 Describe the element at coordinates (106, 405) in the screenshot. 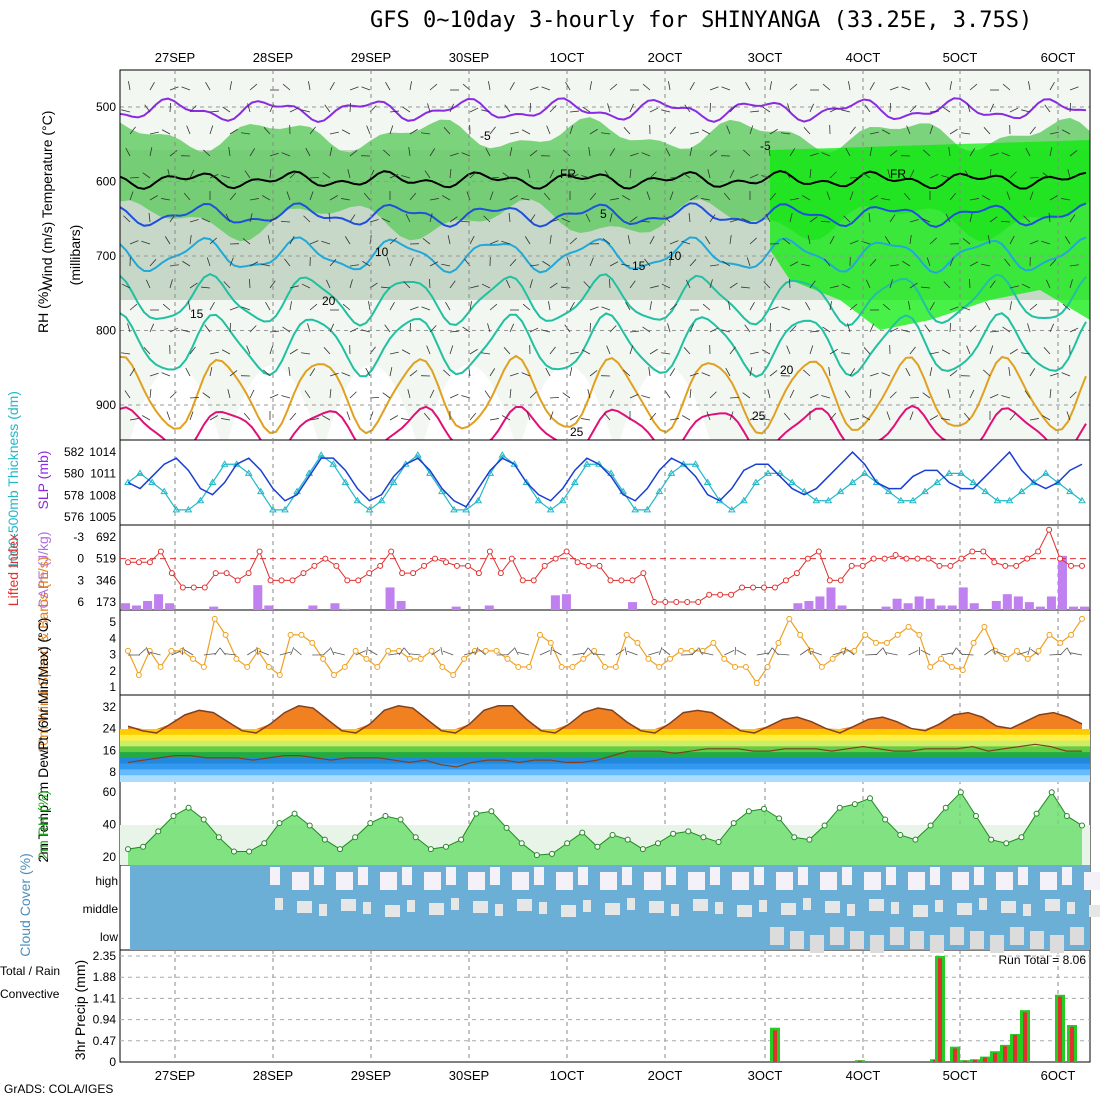

I see `pressure-tick-label: 900` at that location.